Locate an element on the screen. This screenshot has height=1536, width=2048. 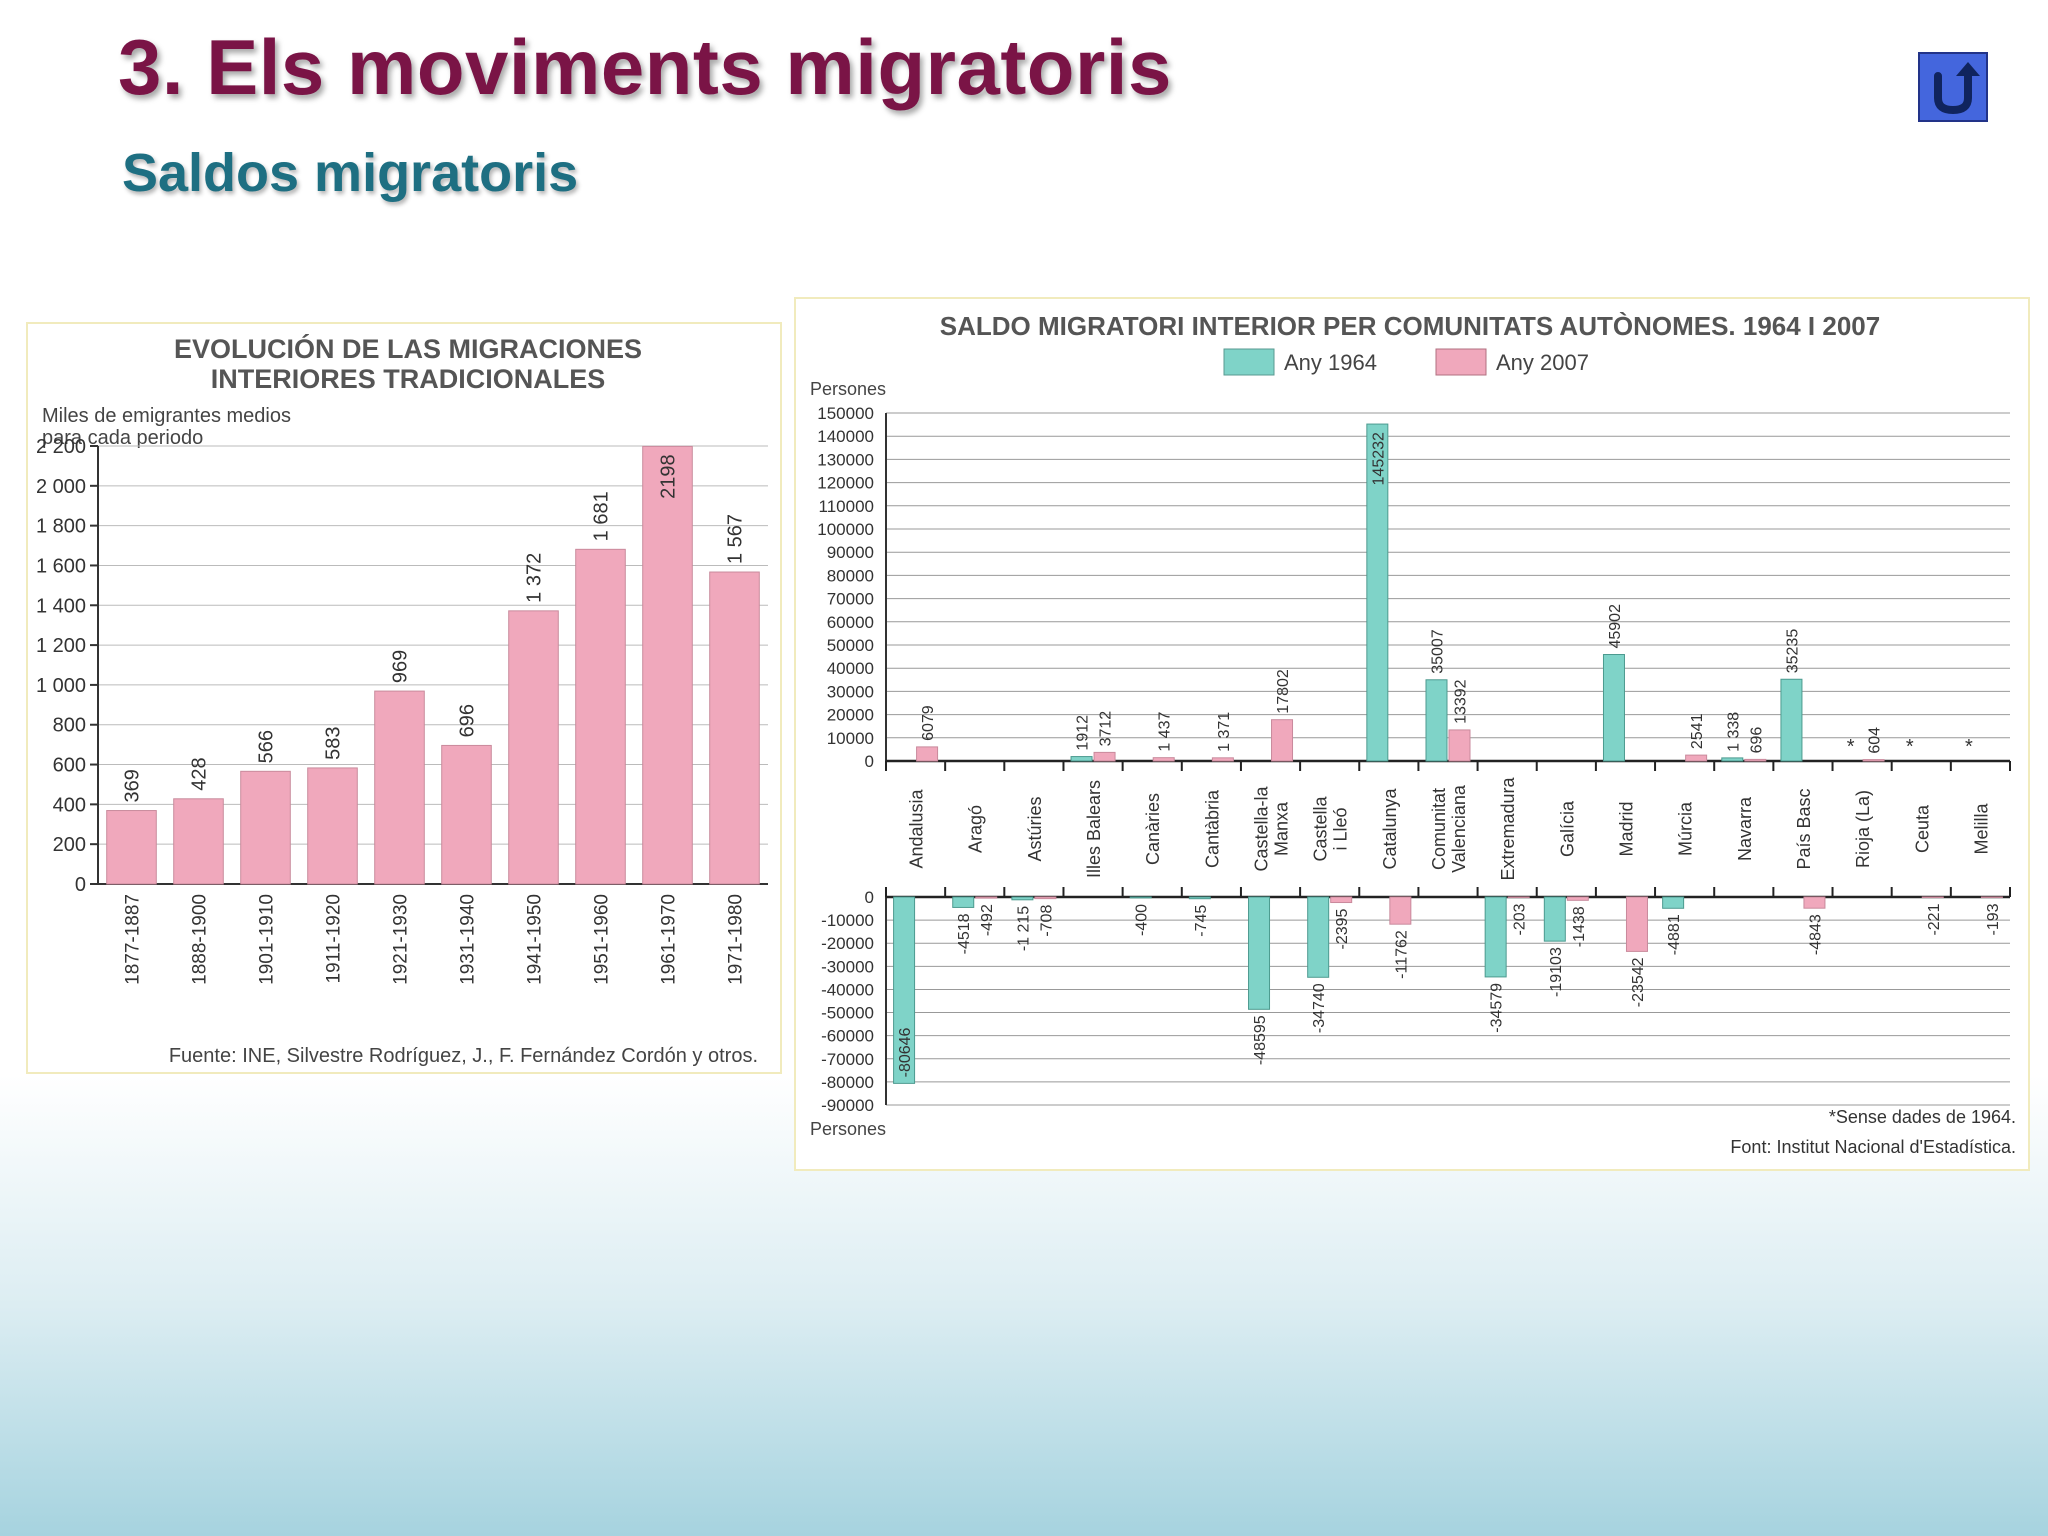
chart2-value-label: -4881 is located at coordinates (1674, 934).